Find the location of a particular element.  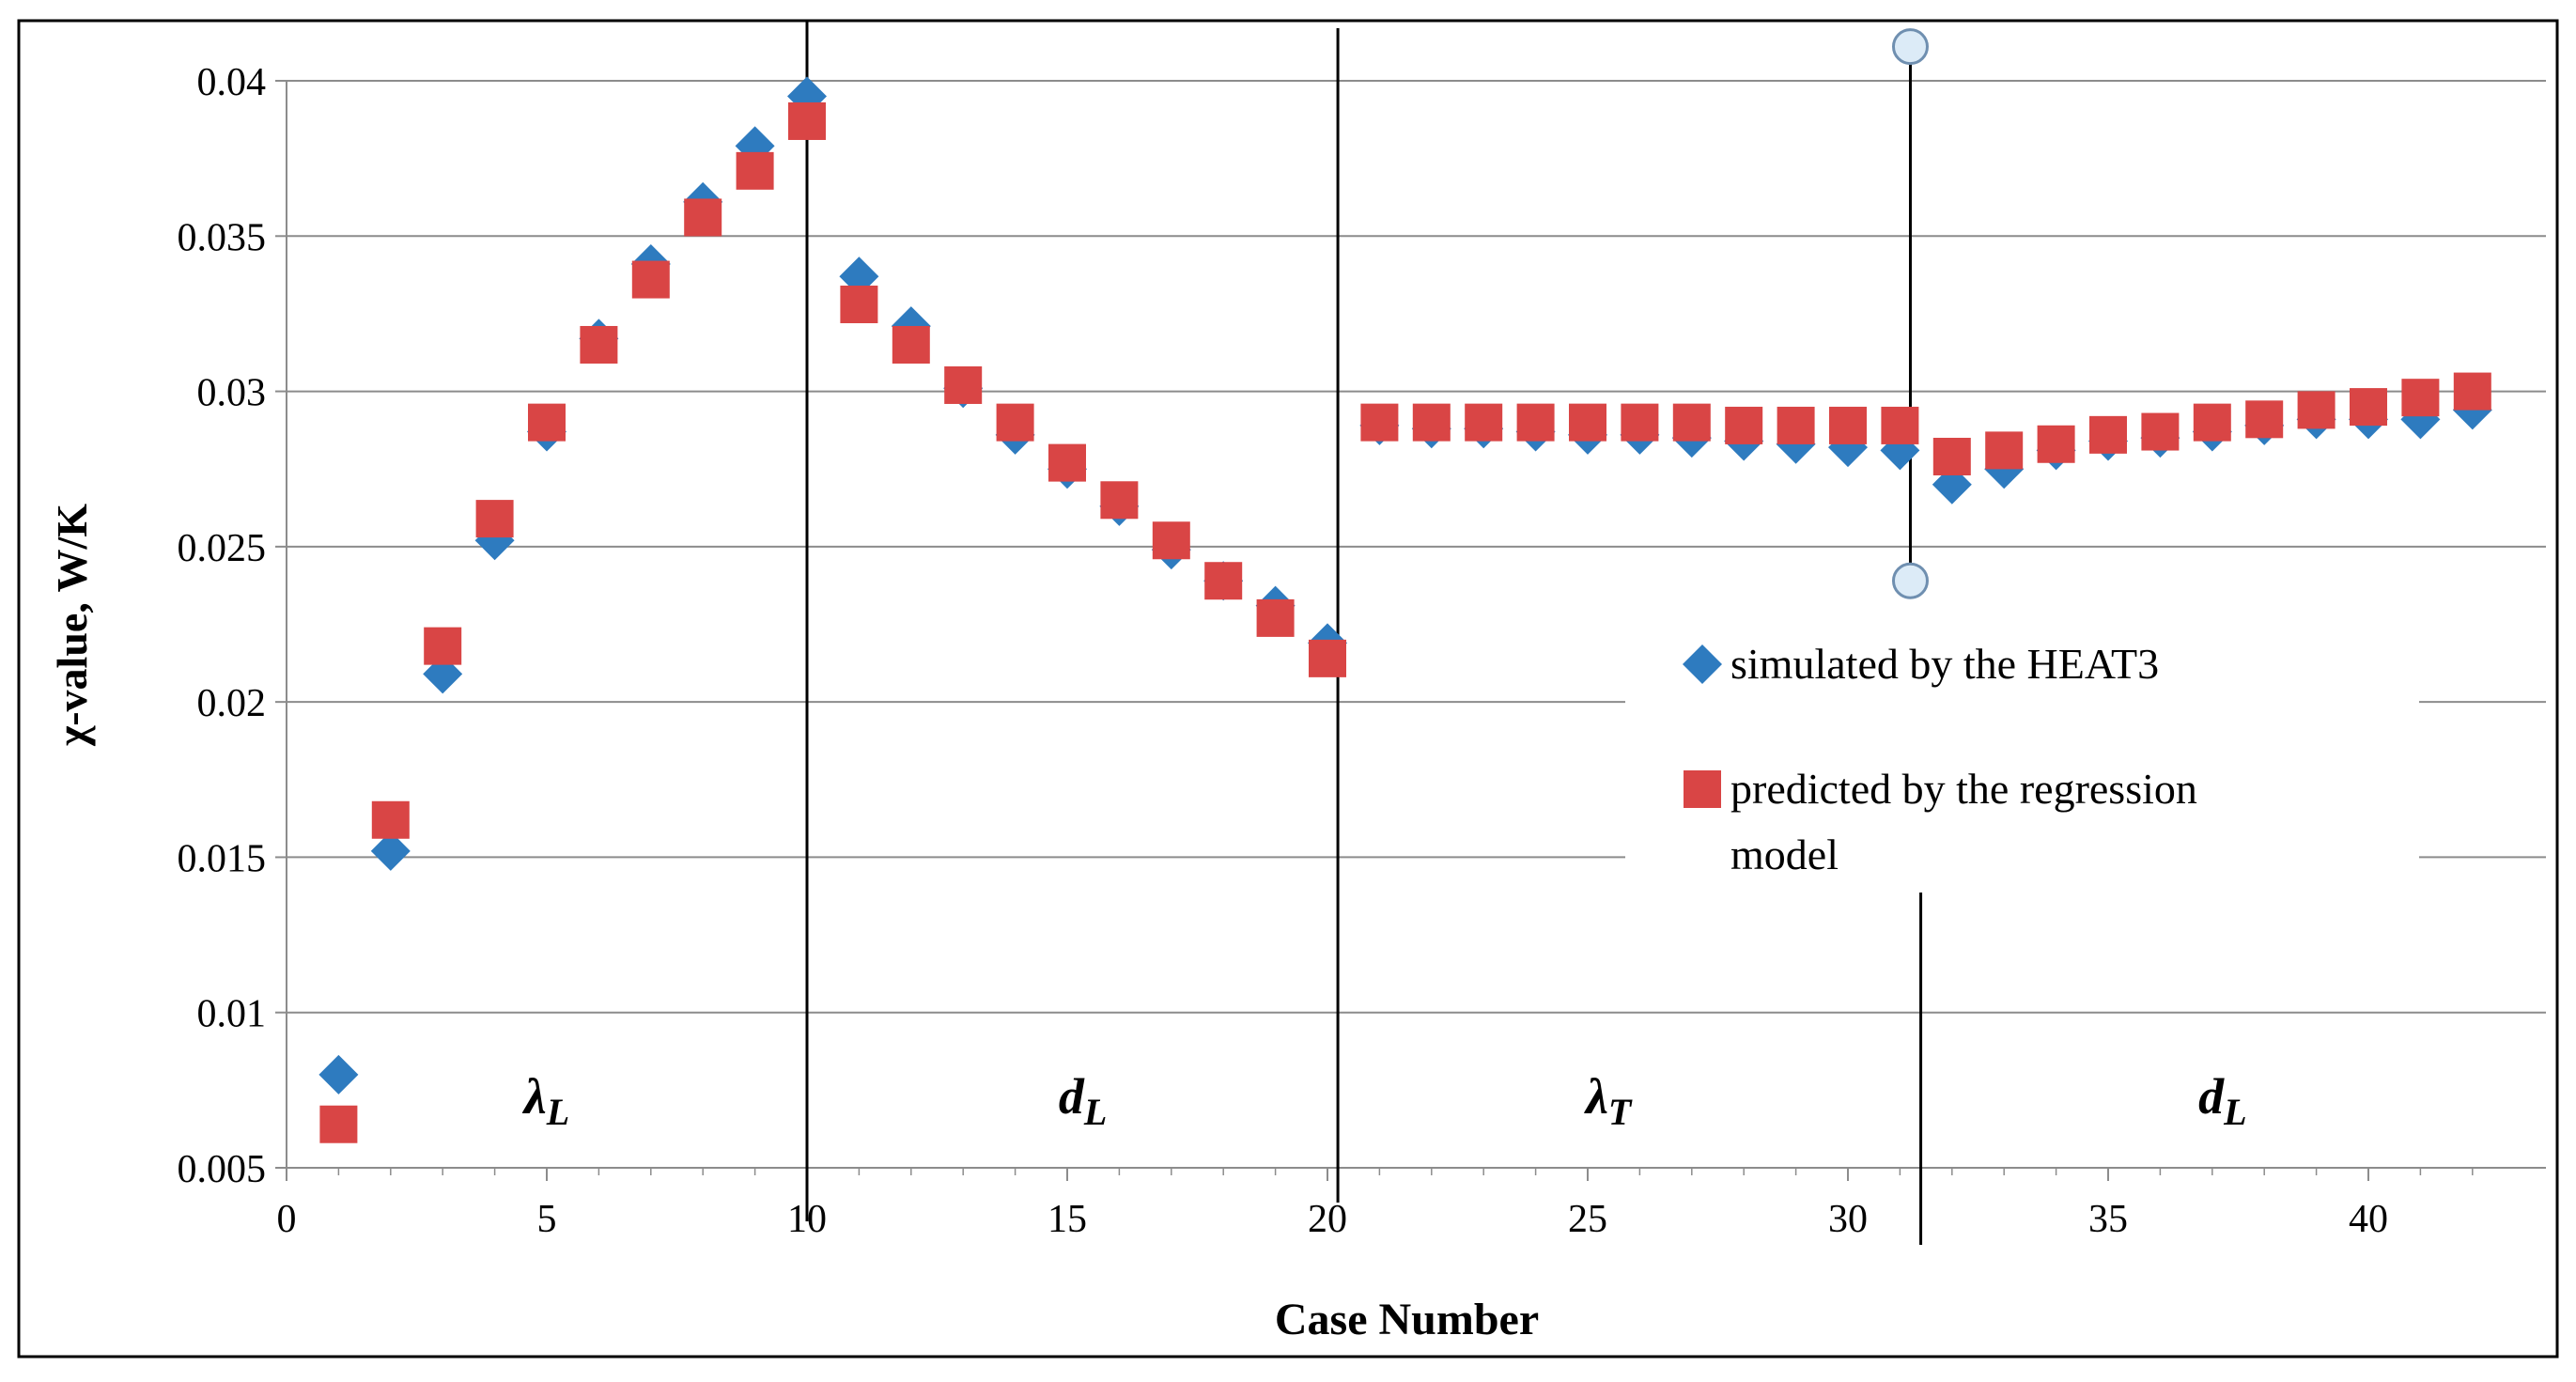

region-label: λT is located at coordinates (1608, 1100).